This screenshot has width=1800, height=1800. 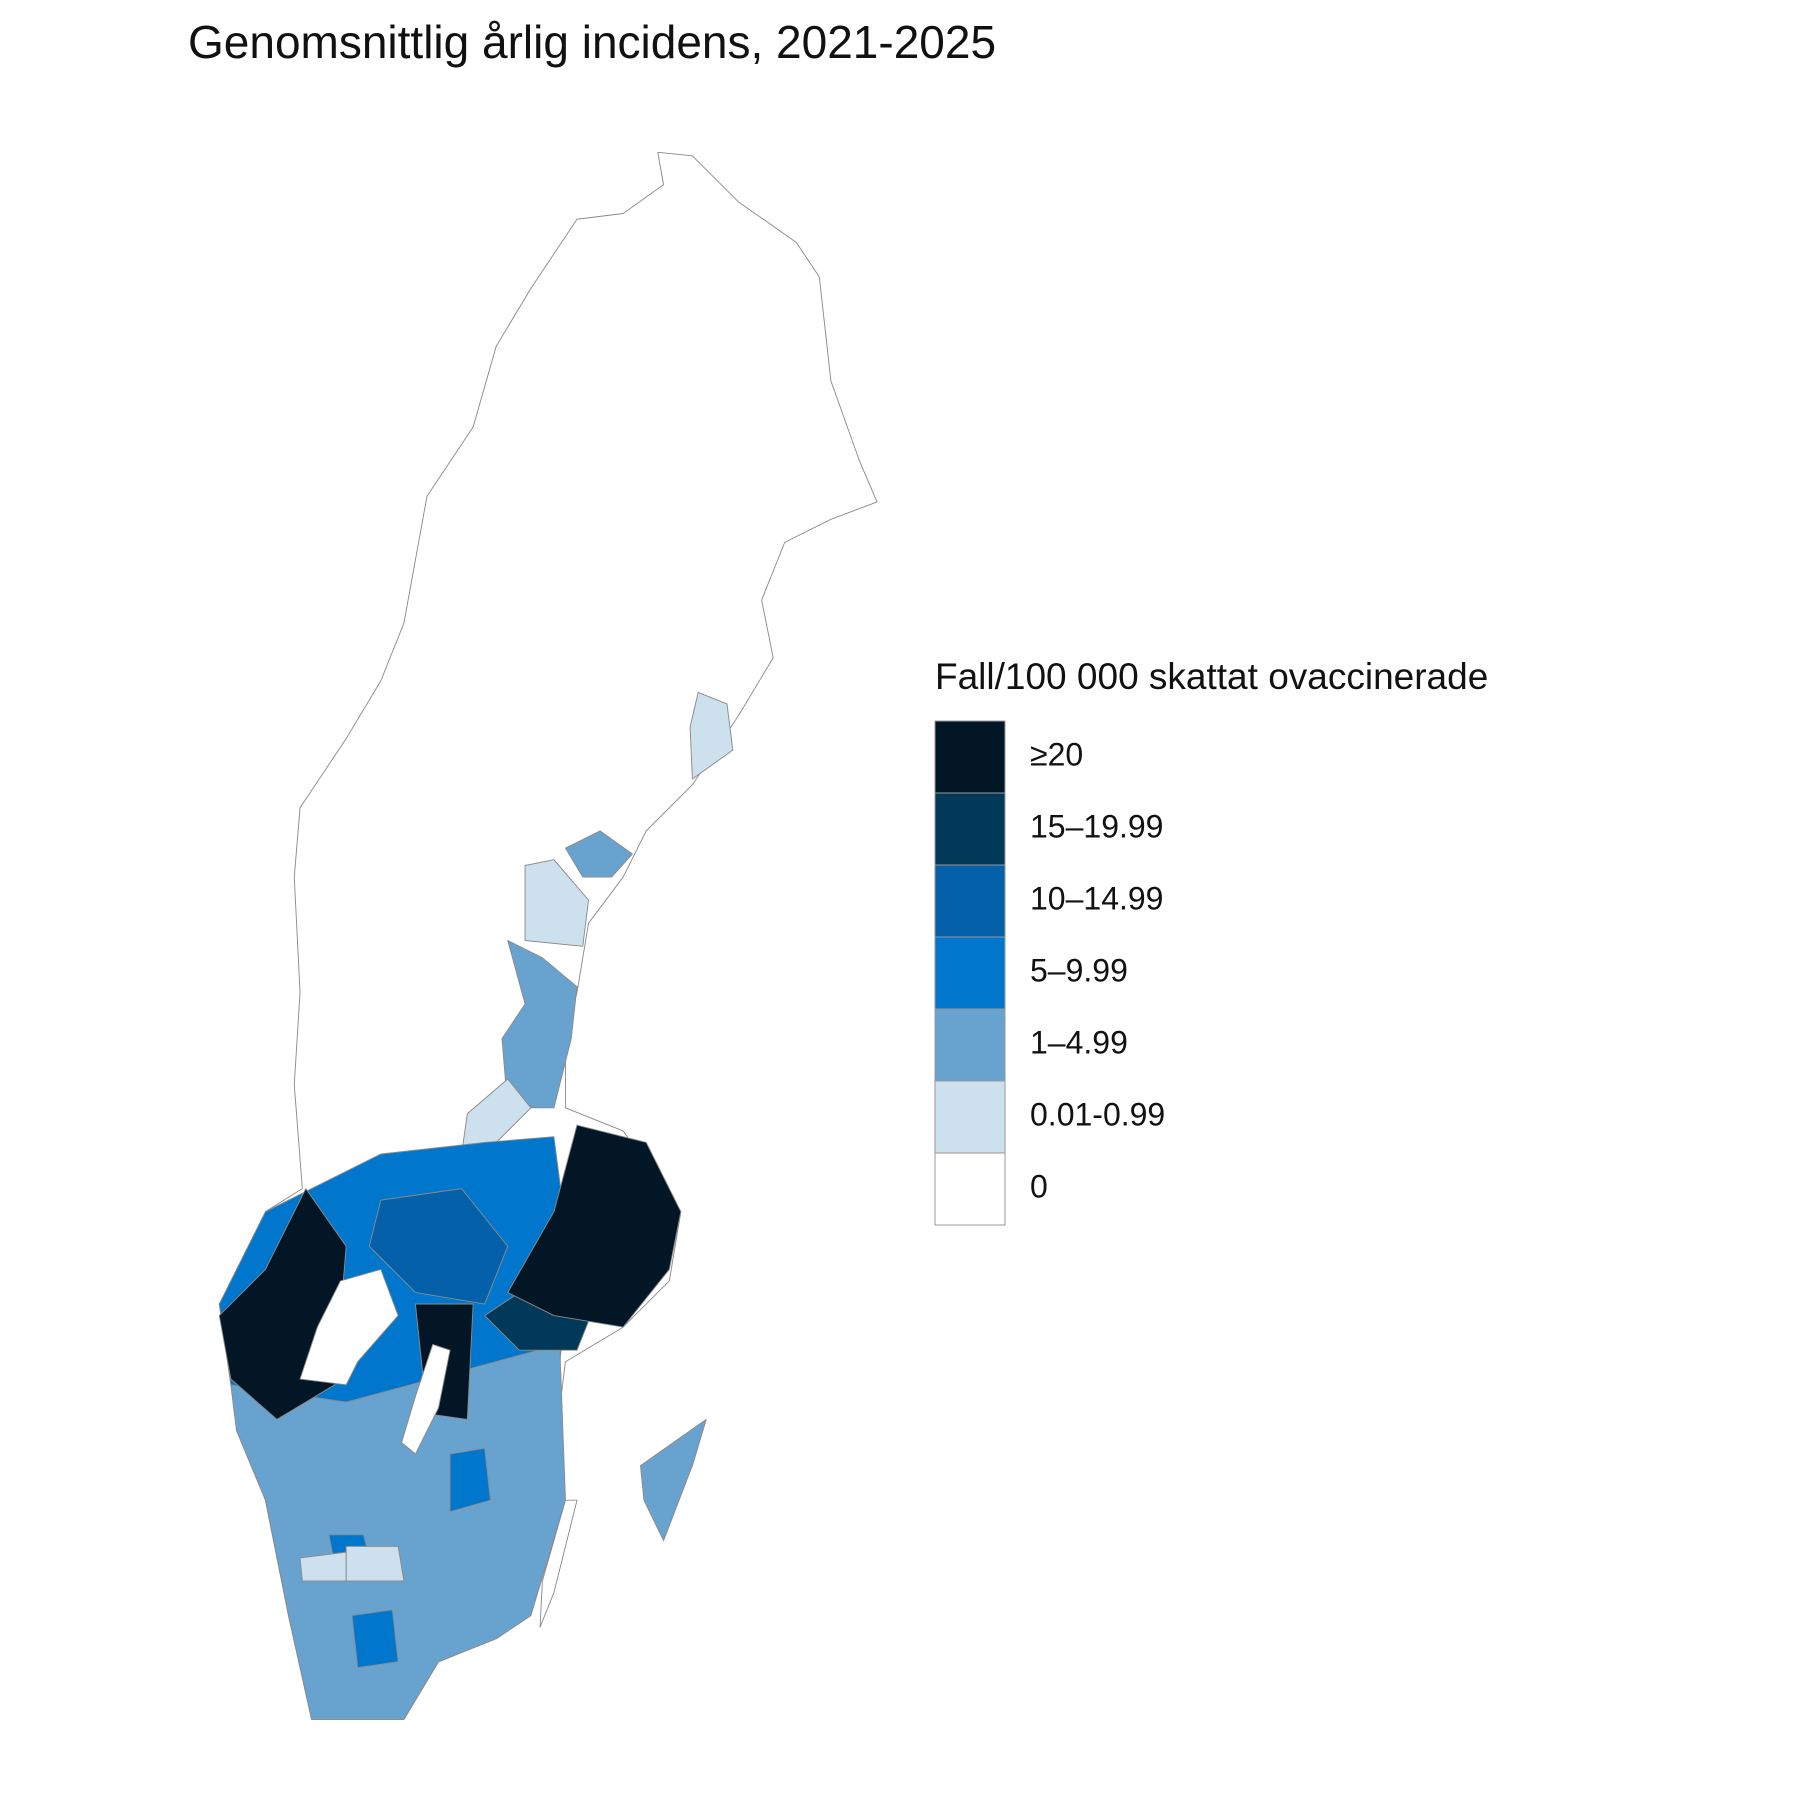 What do you see at coordinates (349, 1327) in the screenshot?
I see `lake-vanern` at bounding box center [349, 1327].